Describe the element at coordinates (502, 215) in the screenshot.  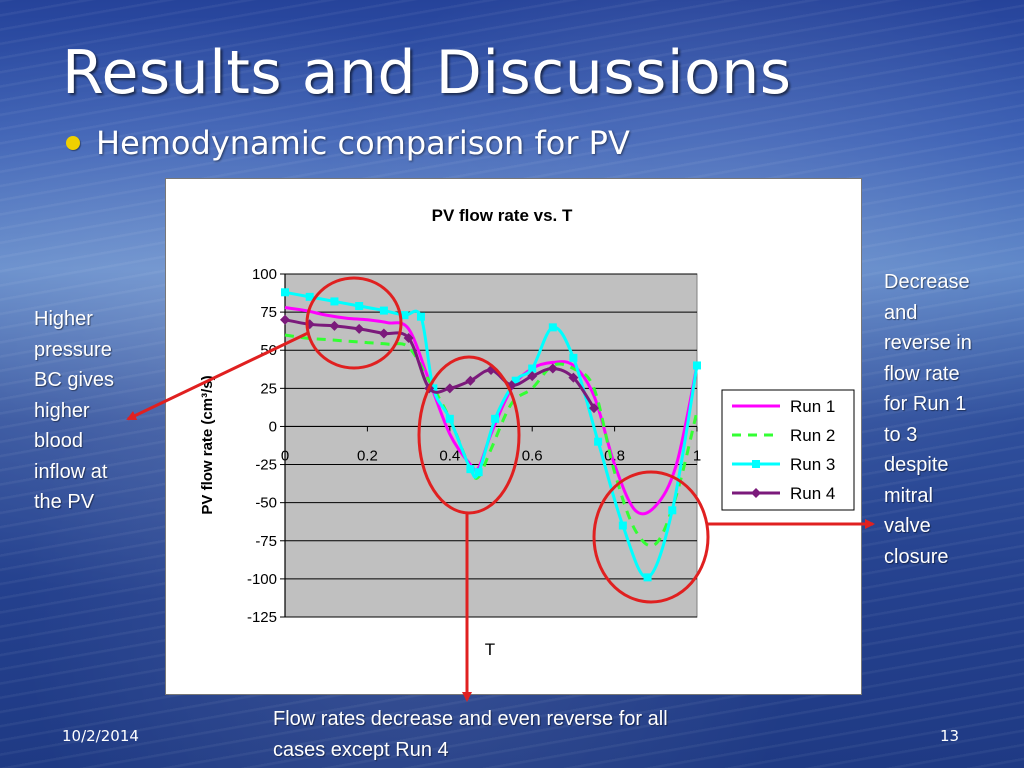
I see `chart-title: PV flow rate vs. T` at that location.